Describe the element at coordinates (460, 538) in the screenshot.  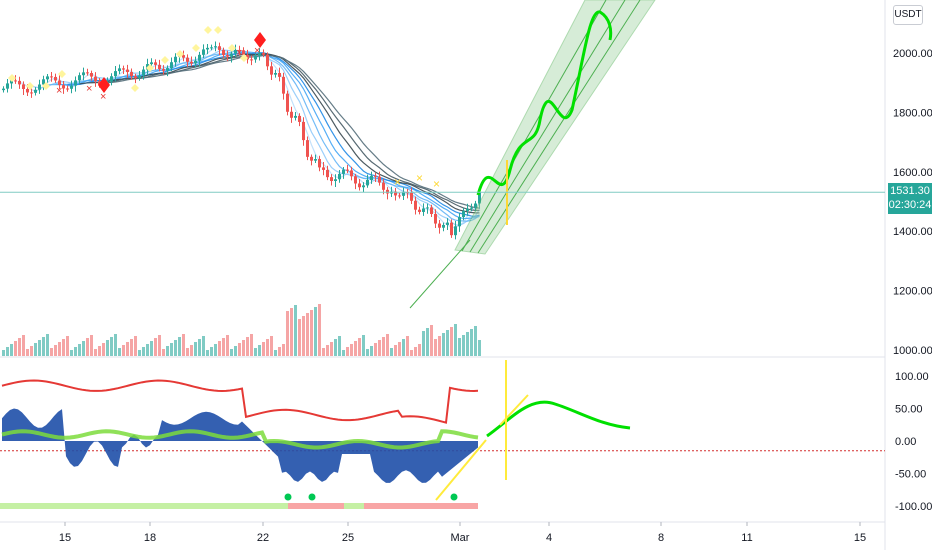
I see `time-tick-label: Mar` at that location.